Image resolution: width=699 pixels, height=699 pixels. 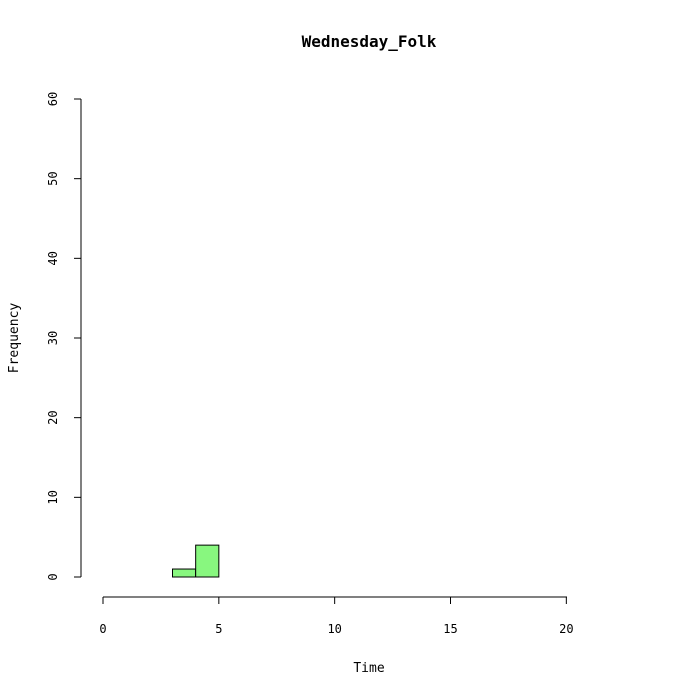 What do you see at coordinates (102, 629) in the screenshot?
I see `x-tick-label: 0` at bounding box center [102, 629].